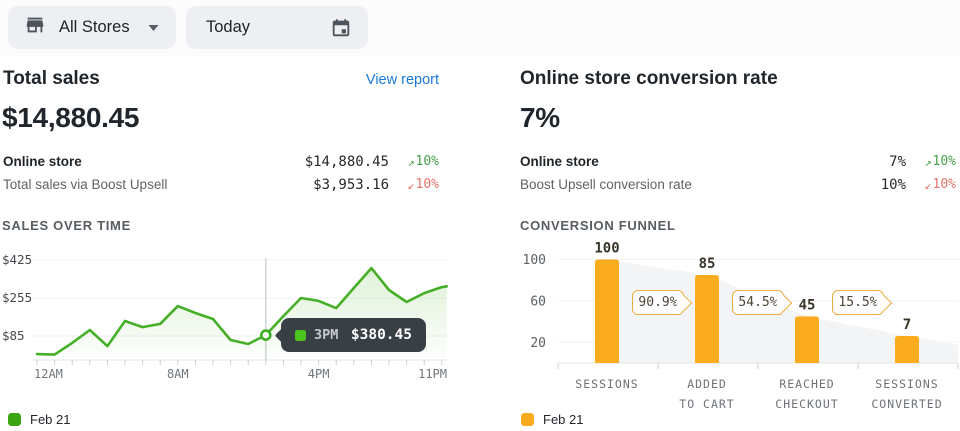  What do you see at coordinates (540, 117) in the screenshot?
I see `conversion-rate-value: 7%` at bounding box center [540, 117].